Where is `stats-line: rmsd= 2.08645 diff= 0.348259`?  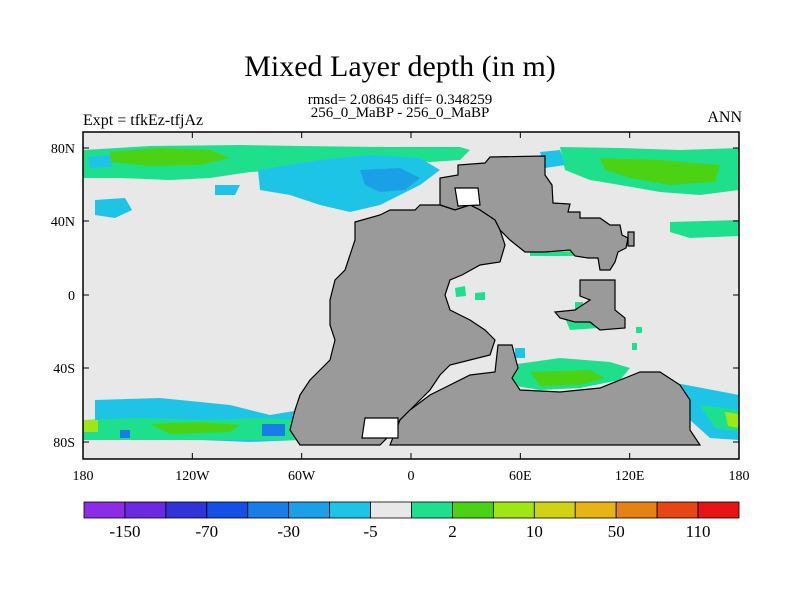
stats-line: rmsd= 2.08645 diff= 0.348259 is located at coordinates (400, 100).